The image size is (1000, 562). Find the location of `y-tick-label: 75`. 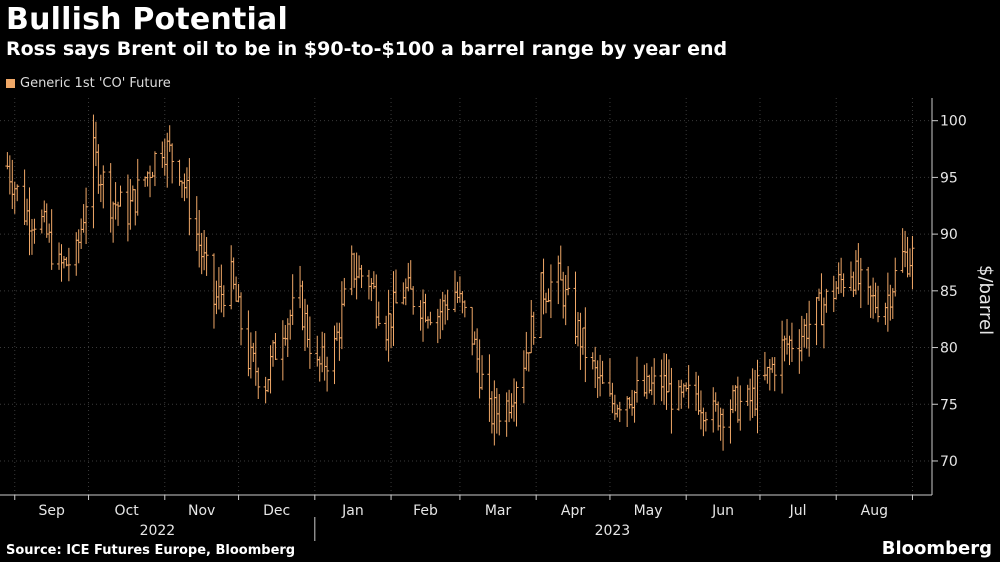

y-tick-label: 75 is located at coordinates (949, 405).